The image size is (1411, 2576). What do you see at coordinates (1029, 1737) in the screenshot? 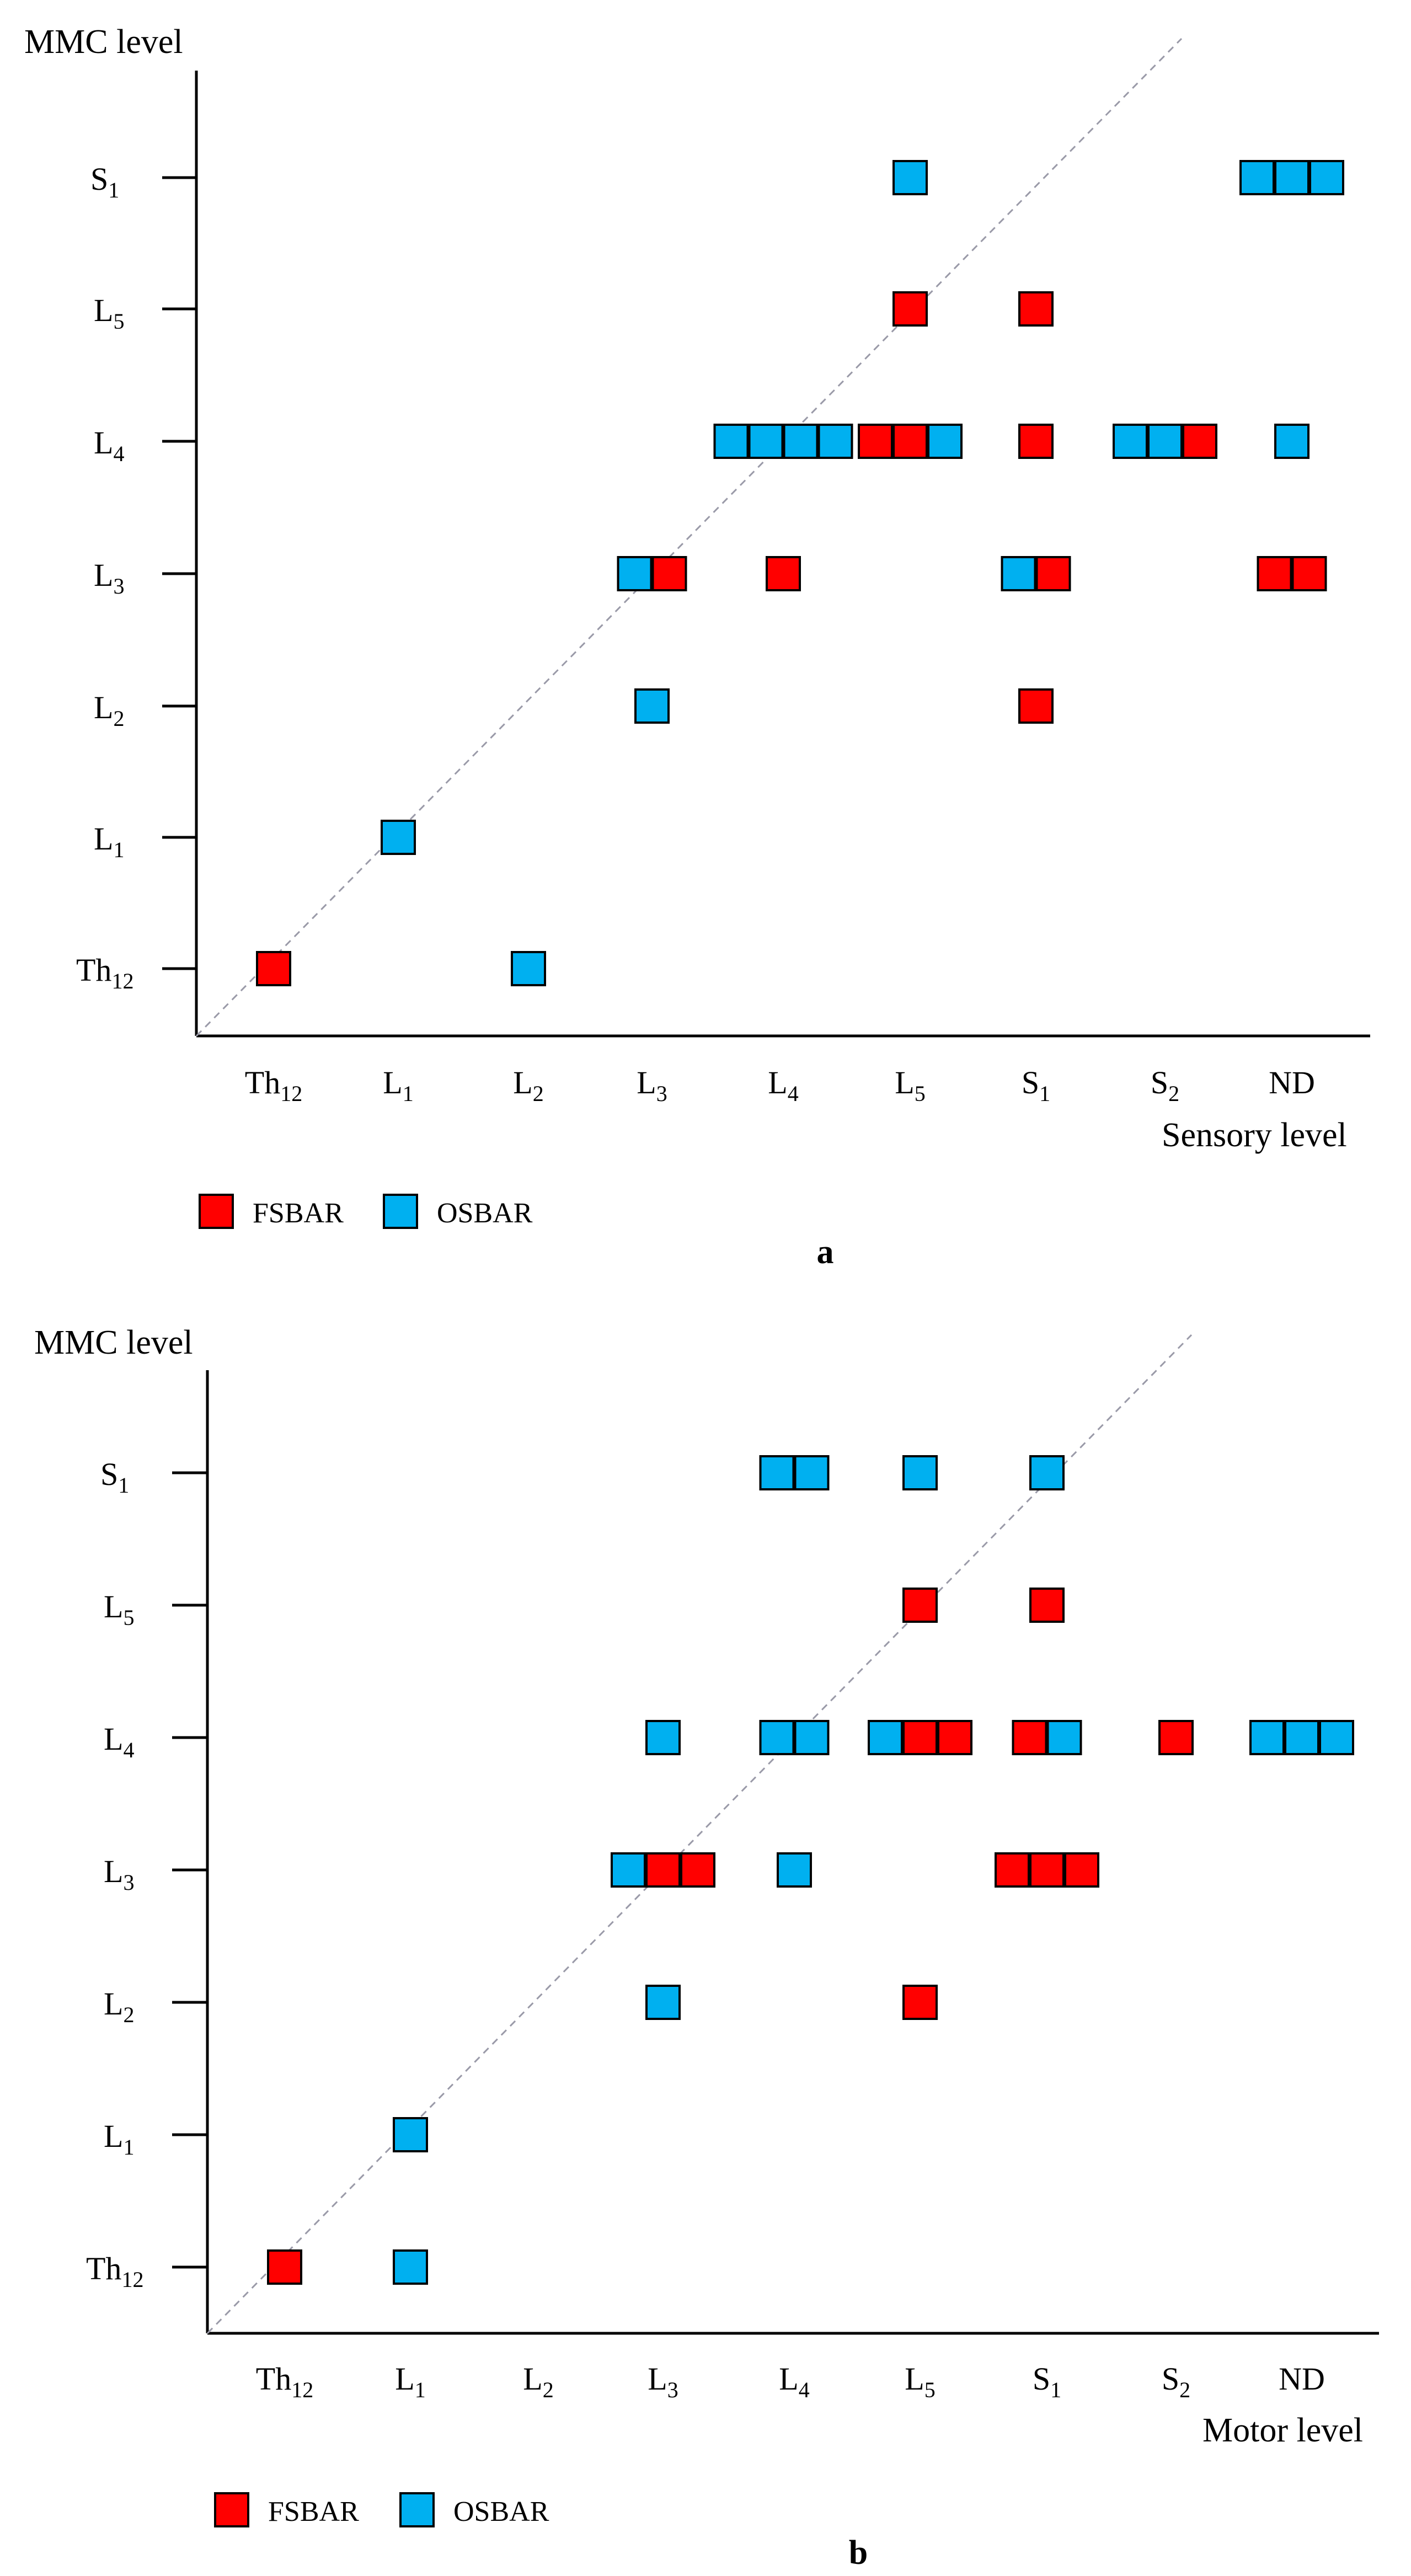
I see `panel-b-mark-fsbar-s1-l4` at bounding box center [1029, 1737].